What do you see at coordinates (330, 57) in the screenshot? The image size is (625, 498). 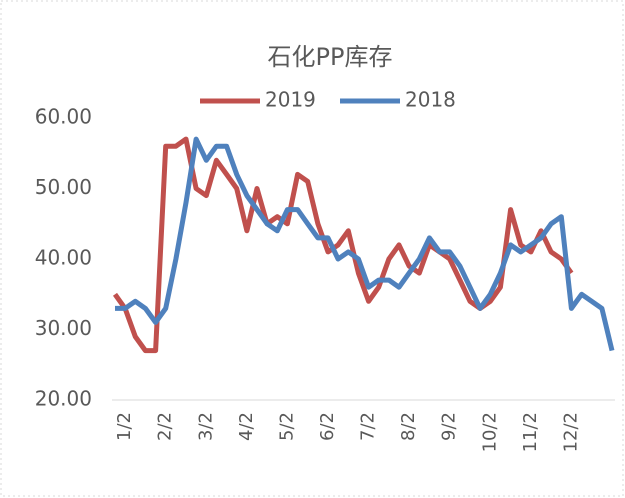 I see `chart-title: 石化PP库存` at bounding box center [330, 57].